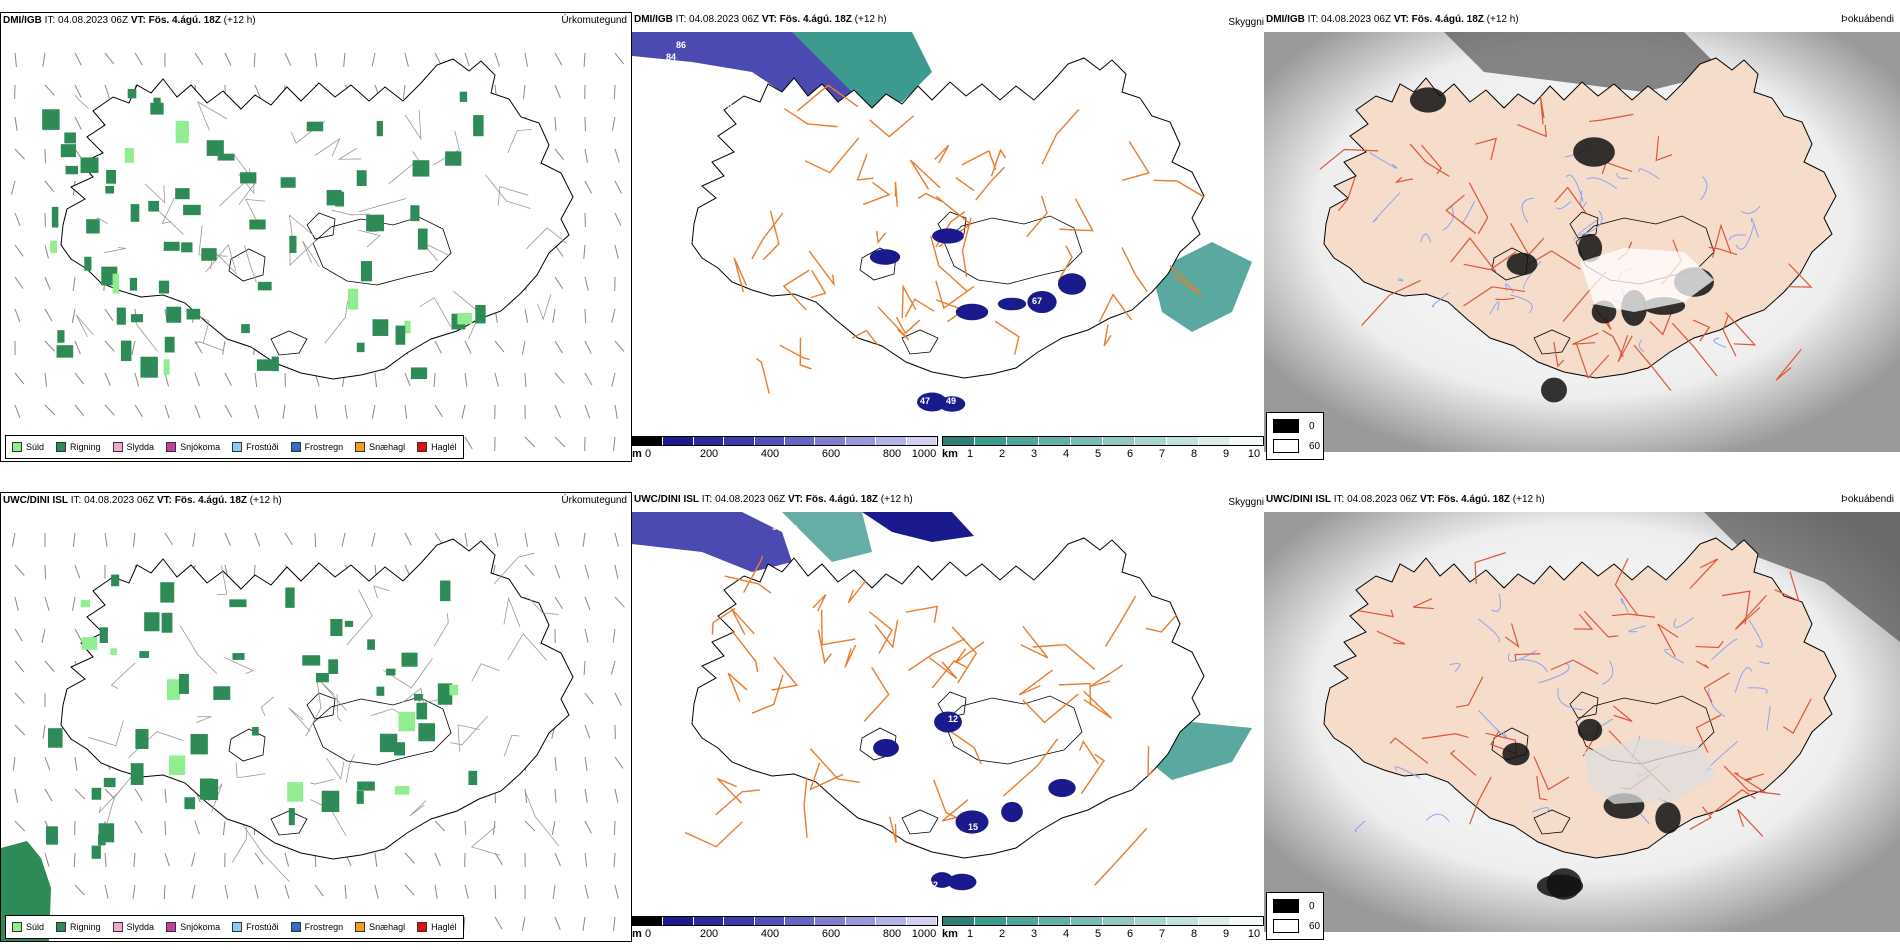 The image size is (1900, 950). What do you see at coordinates (262, 927) in the screenshot?
I see `legend-label: Frostúði` at bounding box center [262, 927].